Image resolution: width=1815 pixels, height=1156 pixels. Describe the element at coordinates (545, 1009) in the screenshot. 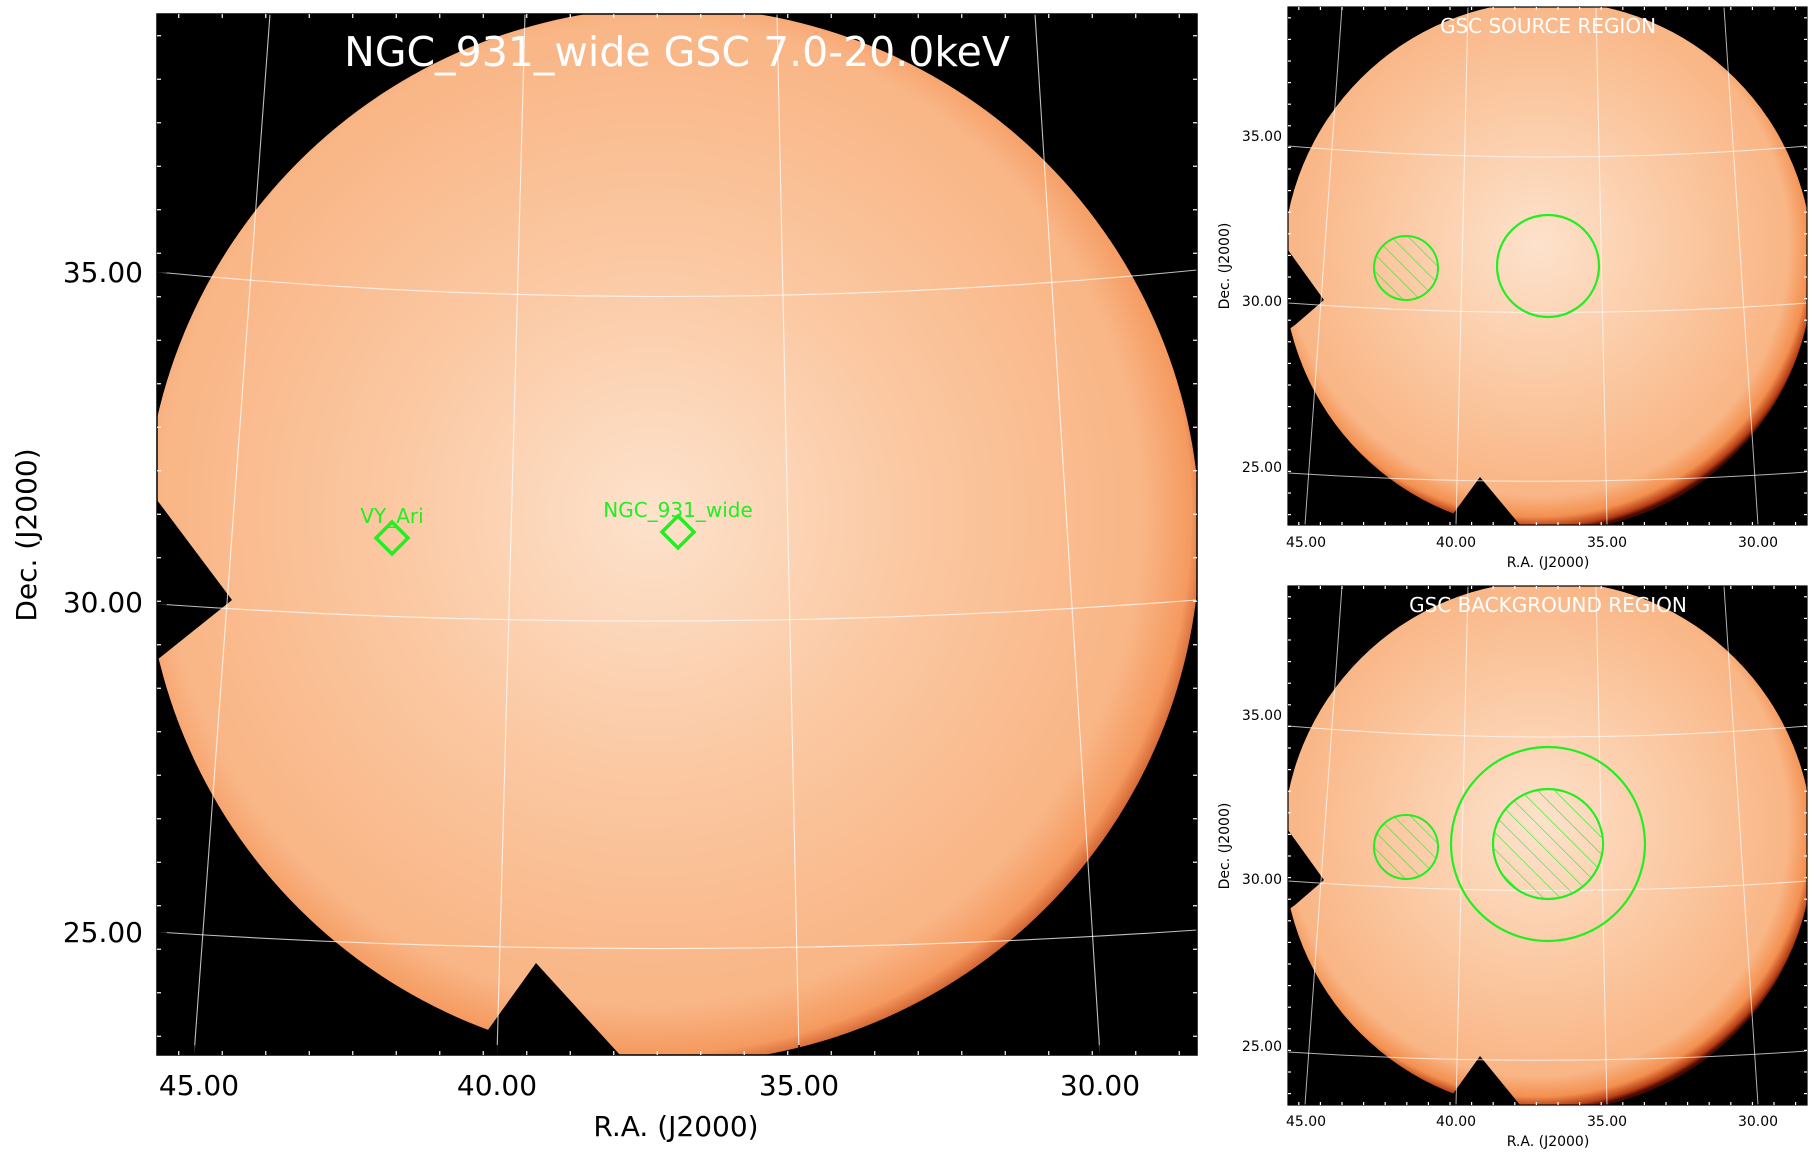

I see `main-mask-notch-bottom` at that location.